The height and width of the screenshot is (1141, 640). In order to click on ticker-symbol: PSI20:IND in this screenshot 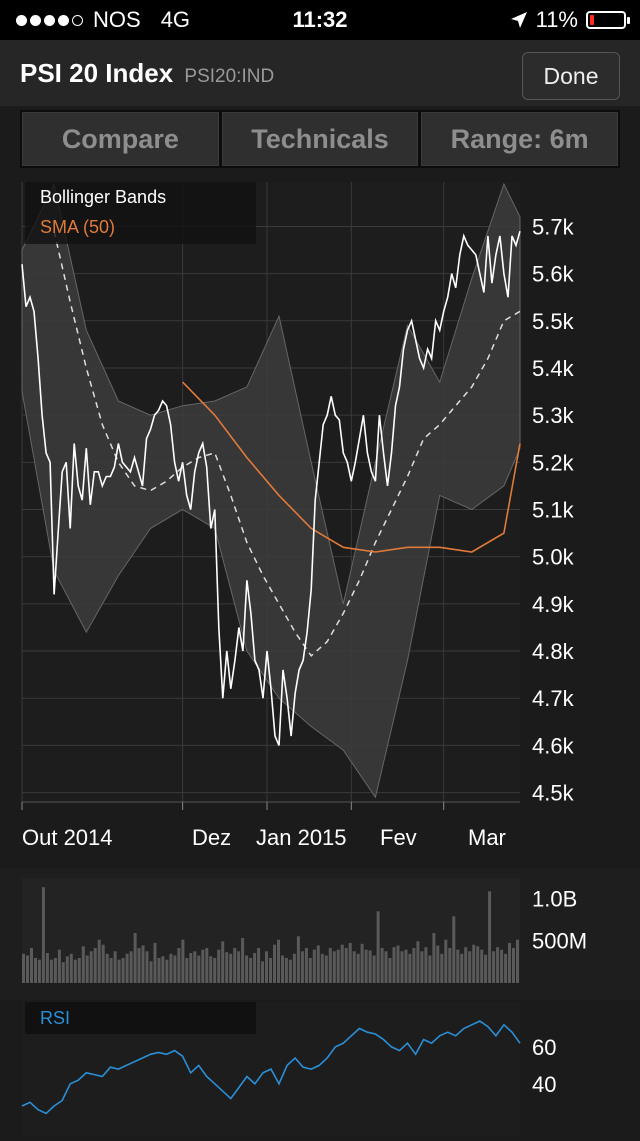, I will do `click(229, 76)`.